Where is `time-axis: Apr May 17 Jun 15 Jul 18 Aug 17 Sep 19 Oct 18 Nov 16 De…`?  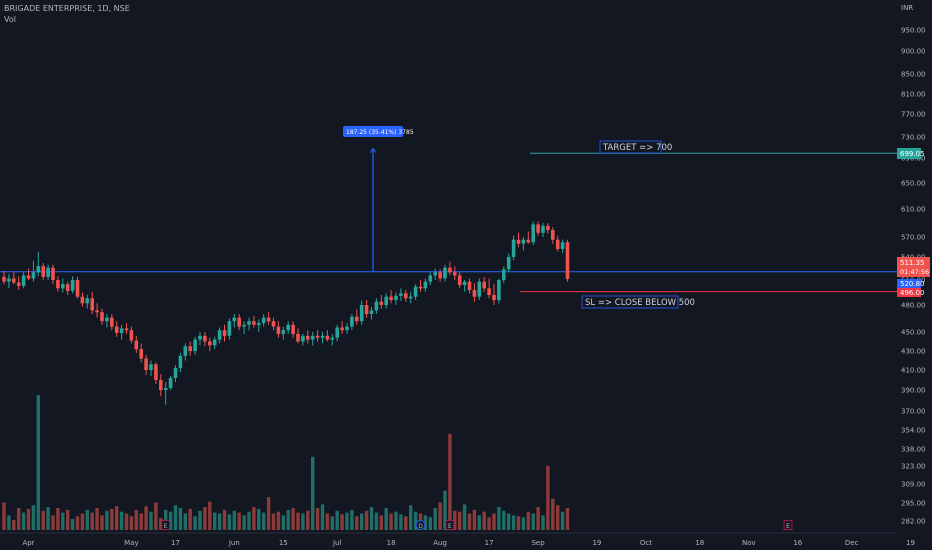 time-axis: Apr May 17 Jun 15 Jul 18 Aug 17 Sep 19 Oct 18 Nov 16 De… is located at coordinates (457, 539).